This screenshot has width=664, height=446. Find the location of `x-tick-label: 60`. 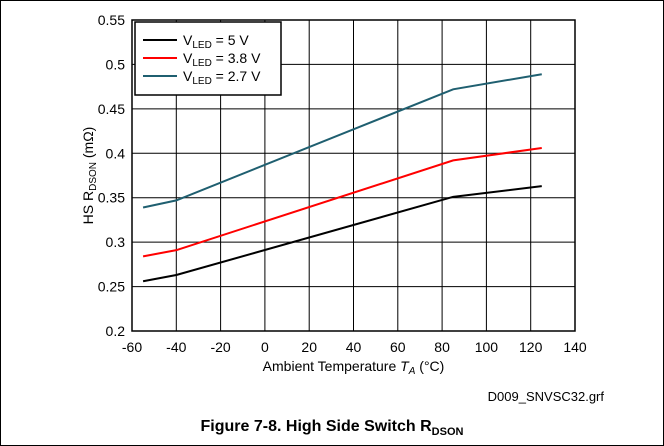

x-tick-label: 60 is located at coordinates (398, 347).